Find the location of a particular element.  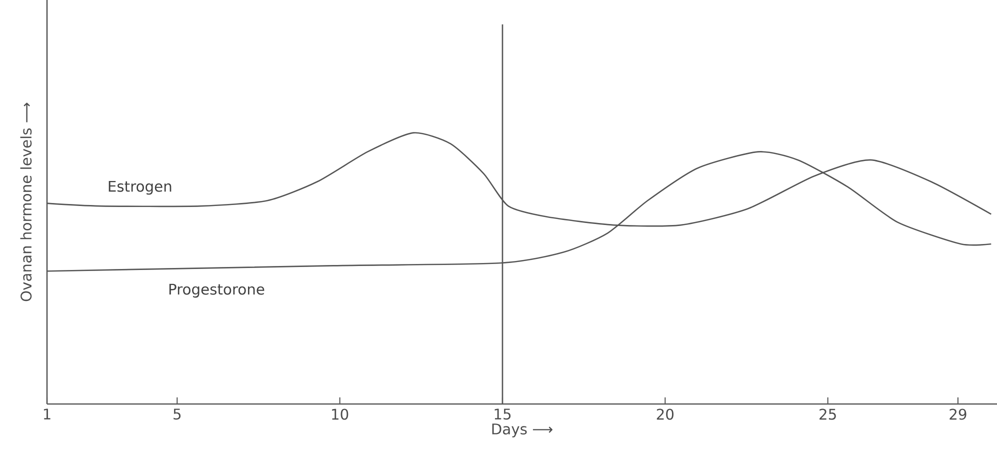

x-tick-label: 29 is located at coordinates (958, 414).